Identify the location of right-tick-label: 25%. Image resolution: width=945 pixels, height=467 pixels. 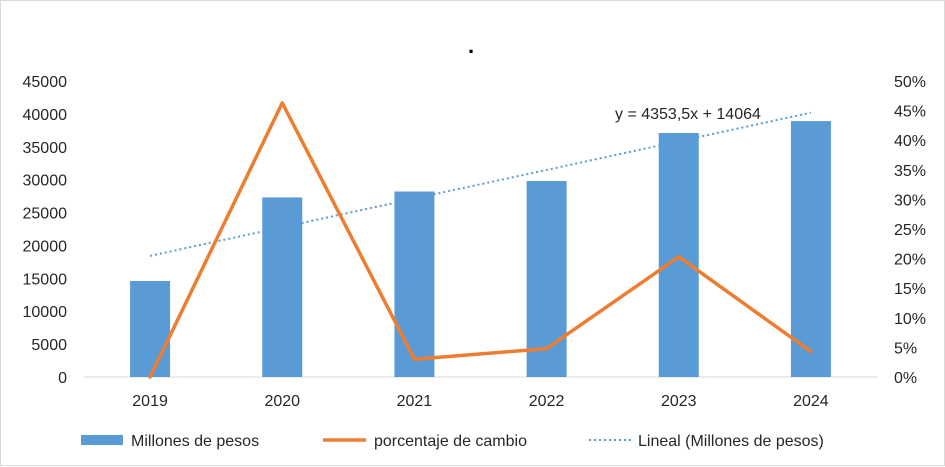
(910, 230).